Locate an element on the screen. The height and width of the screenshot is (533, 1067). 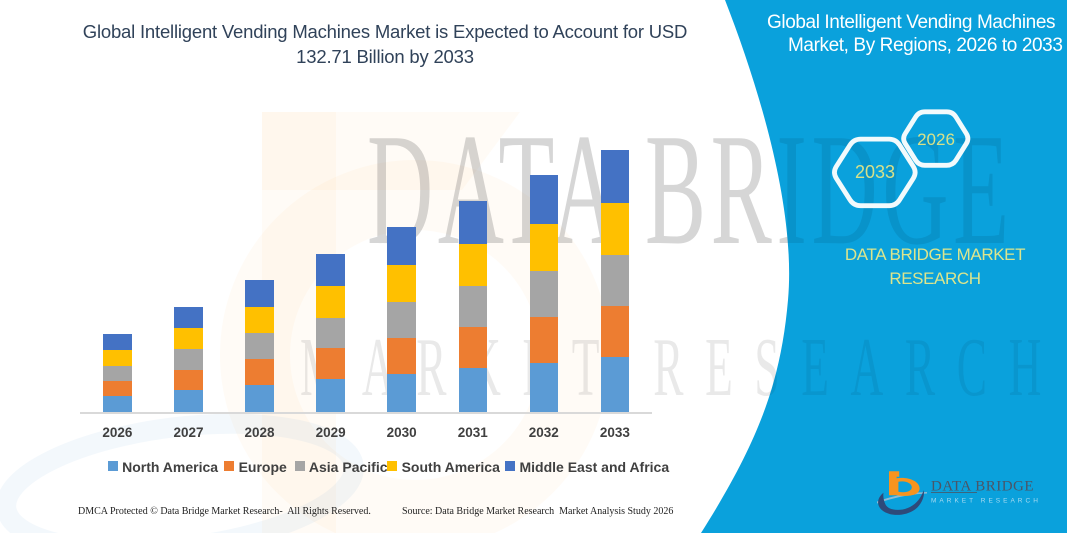
svg-text: DATA BRIDGE is located at coordinates (982, 487).